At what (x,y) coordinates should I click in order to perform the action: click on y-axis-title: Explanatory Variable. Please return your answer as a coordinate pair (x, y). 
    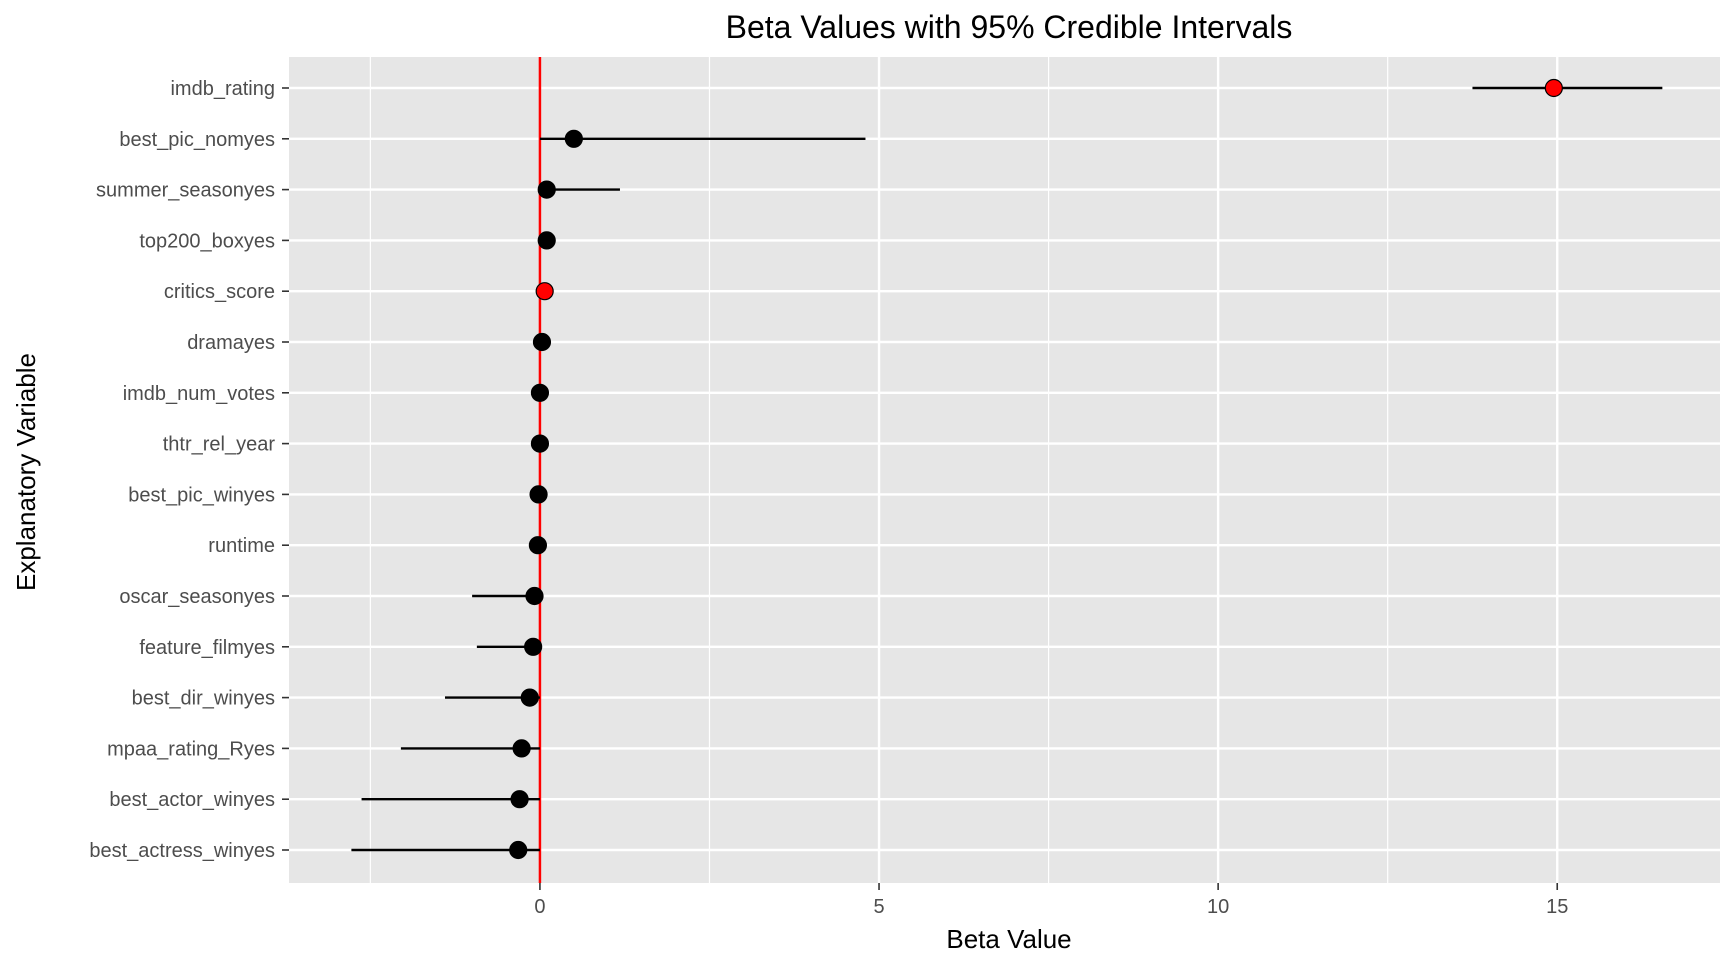
    Looking at the image, I should click on (26, 472).